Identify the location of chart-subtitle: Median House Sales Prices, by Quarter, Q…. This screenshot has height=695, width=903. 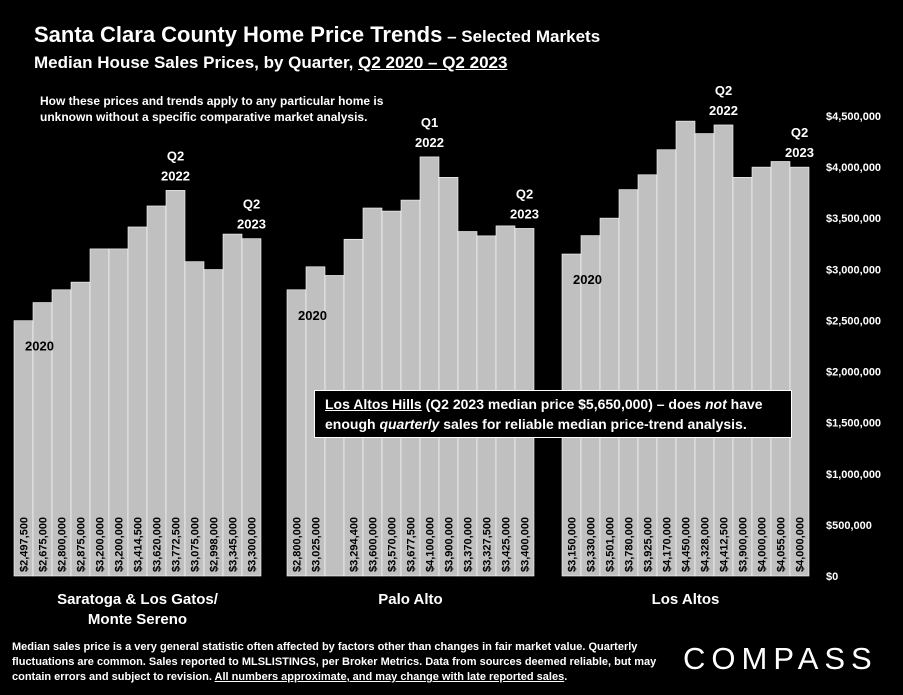
(270, 63).